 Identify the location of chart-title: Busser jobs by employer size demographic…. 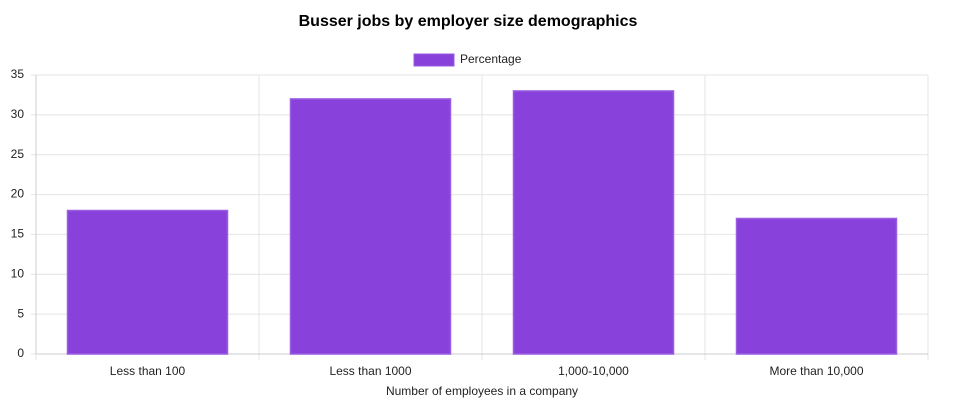
(468, 21).